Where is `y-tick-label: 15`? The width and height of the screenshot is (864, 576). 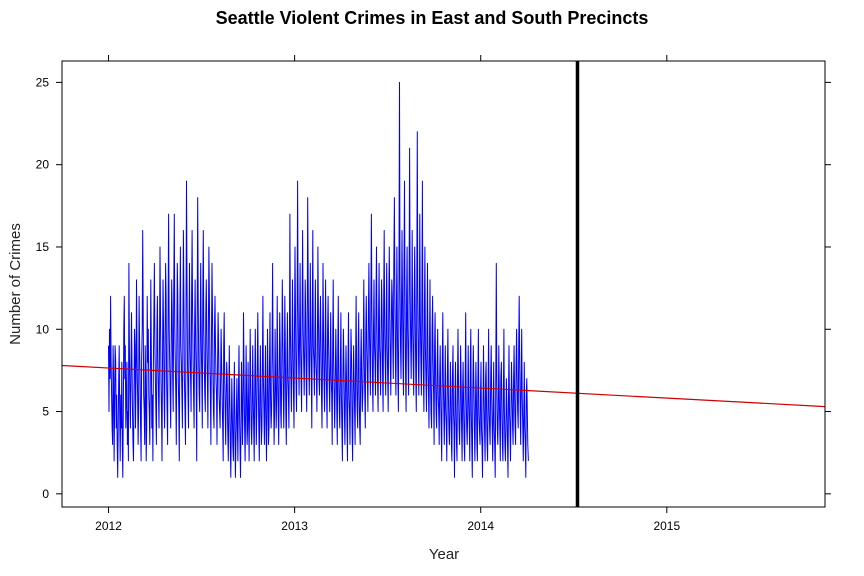
y-tick-label: 15 is located at coordinates (43, 247).